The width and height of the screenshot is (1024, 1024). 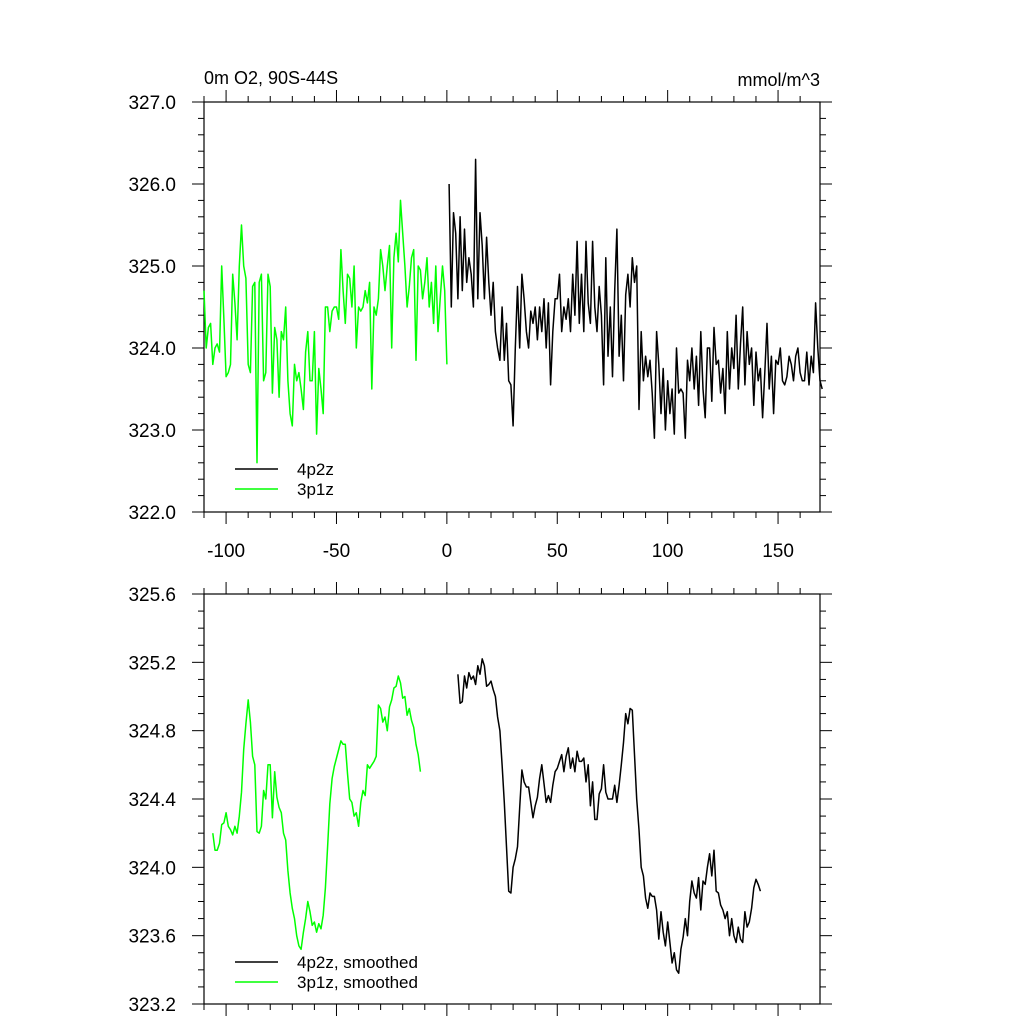 I want to click on top-y-tick-label: 326.0, so click(x=152, y=185).